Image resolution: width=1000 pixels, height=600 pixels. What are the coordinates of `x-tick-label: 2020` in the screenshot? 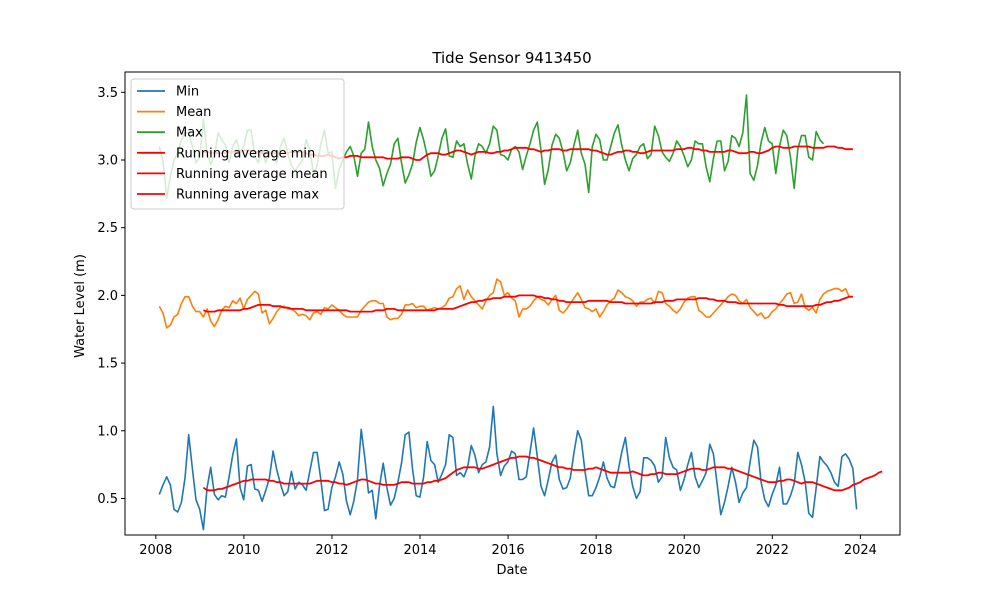 It's located at (684, 550).